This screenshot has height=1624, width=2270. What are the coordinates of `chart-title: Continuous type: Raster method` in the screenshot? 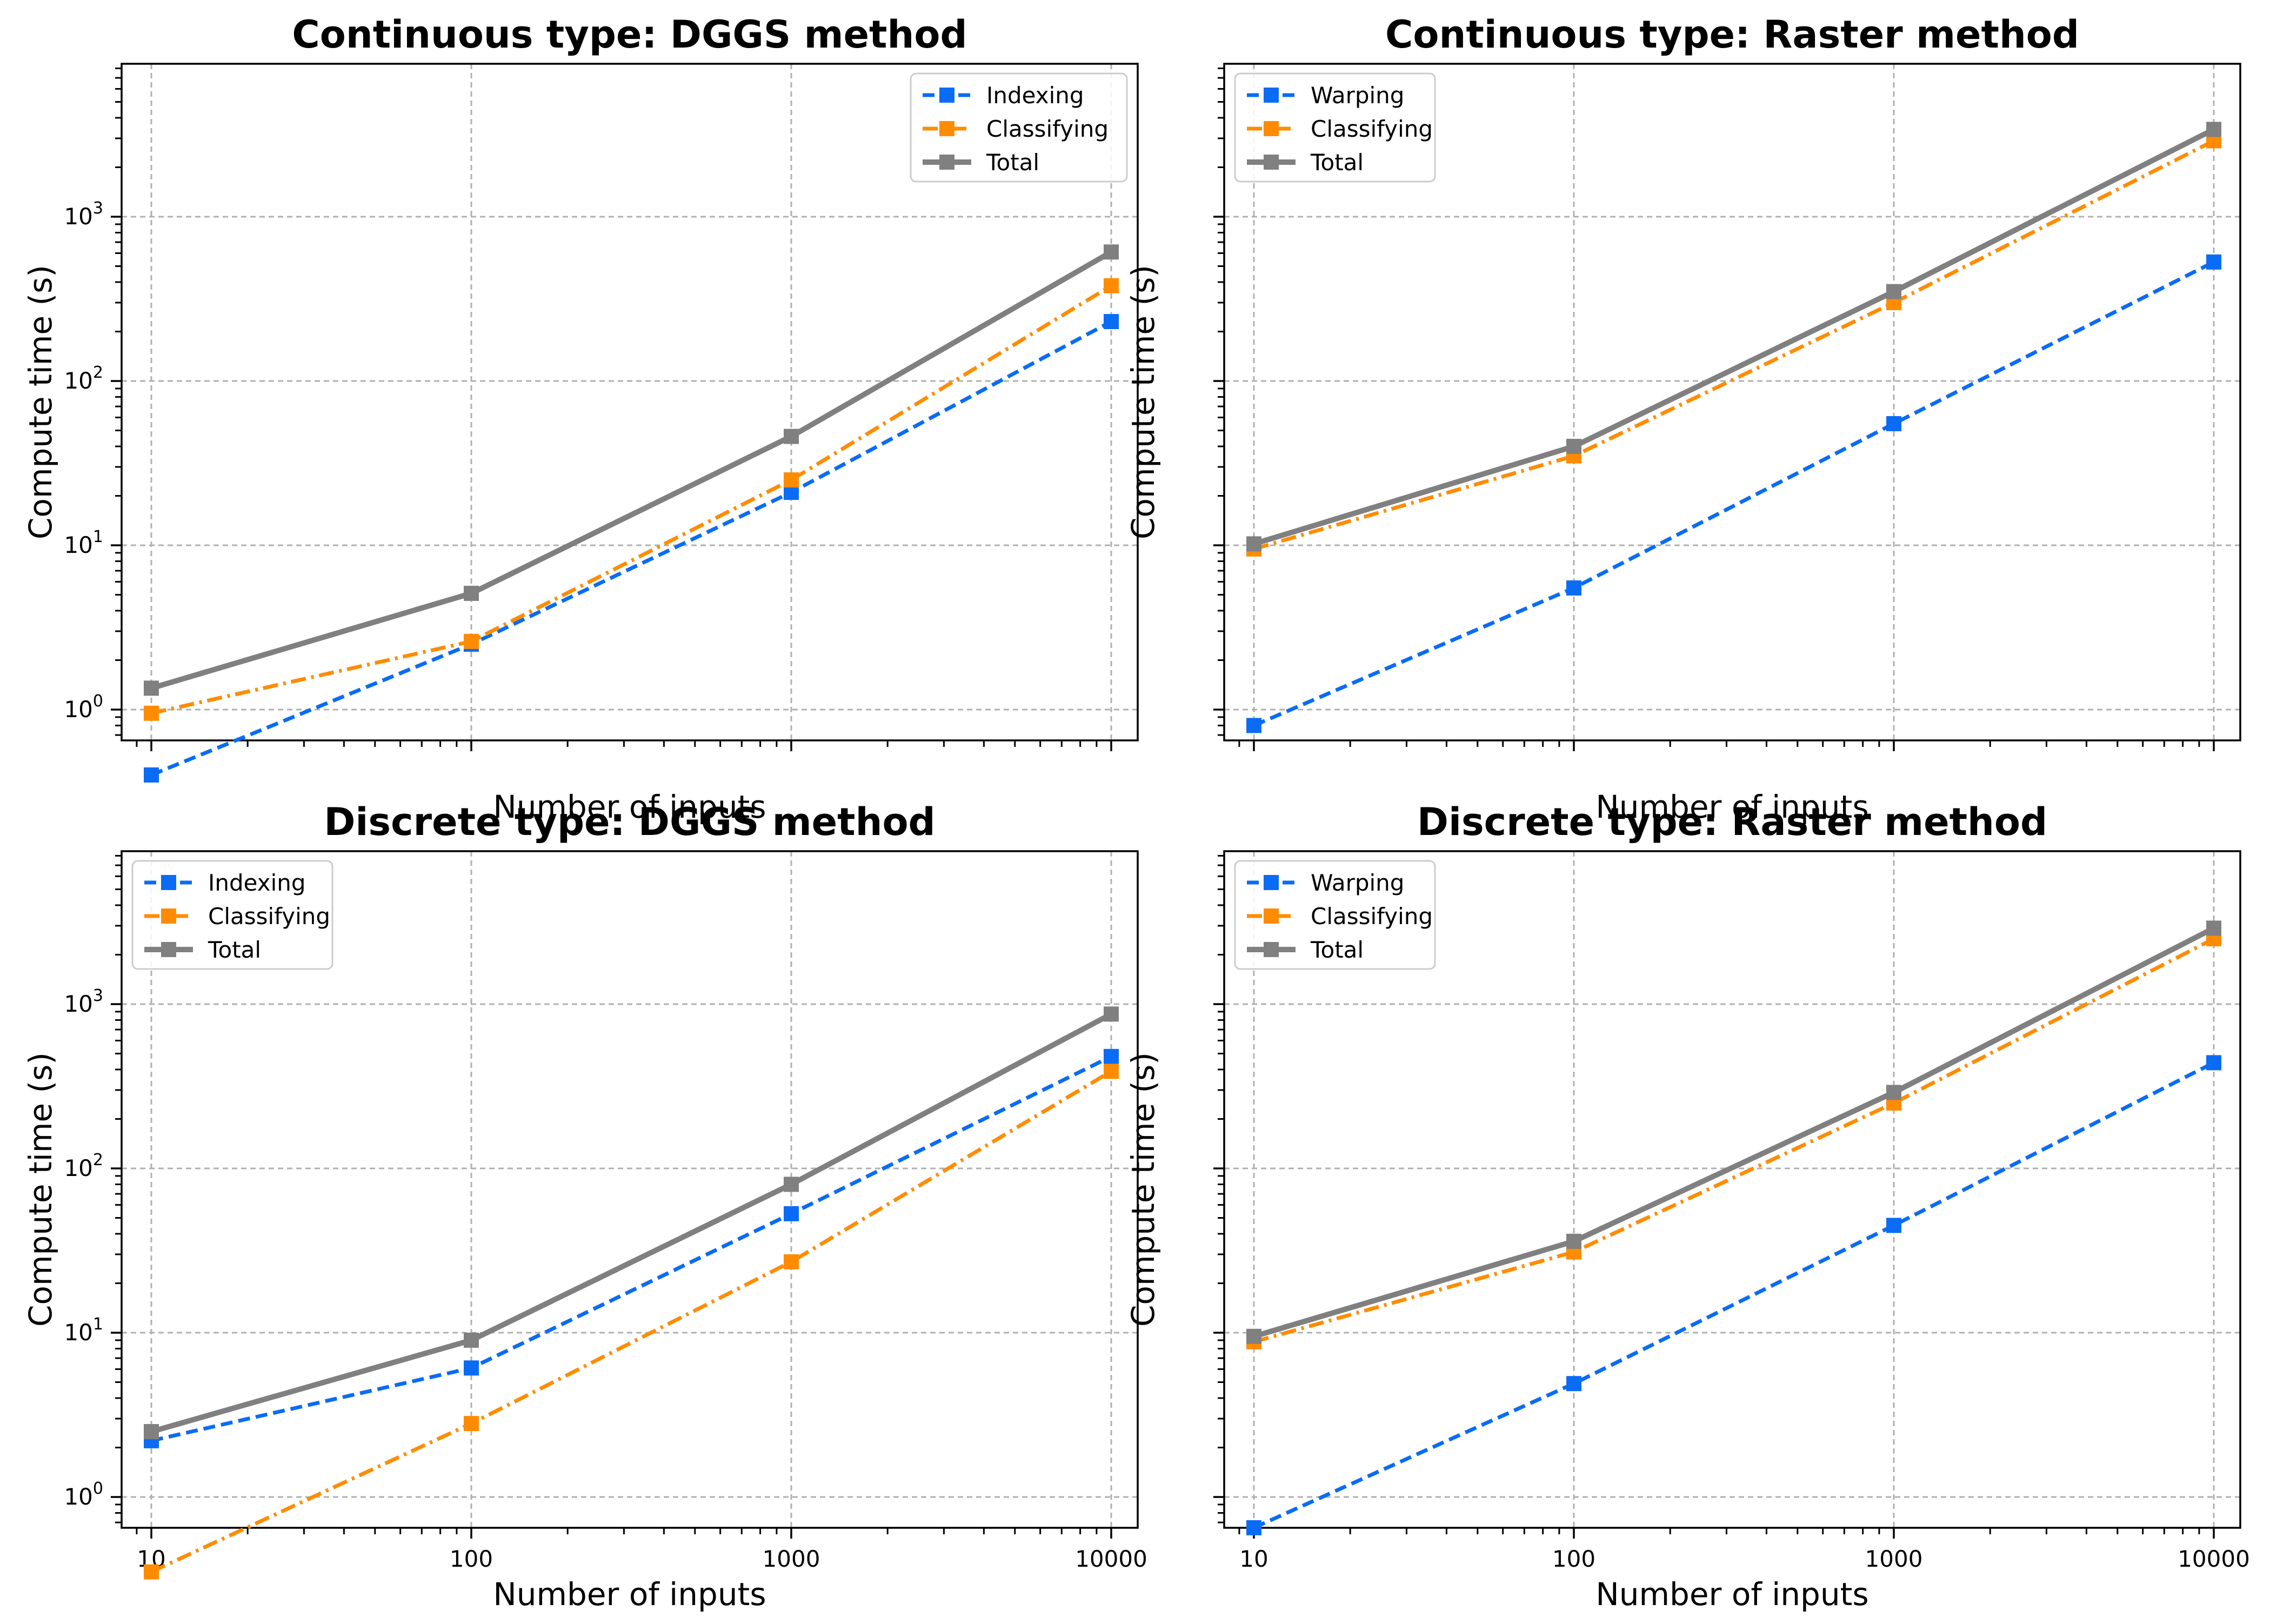 It's located at (1732, 34).